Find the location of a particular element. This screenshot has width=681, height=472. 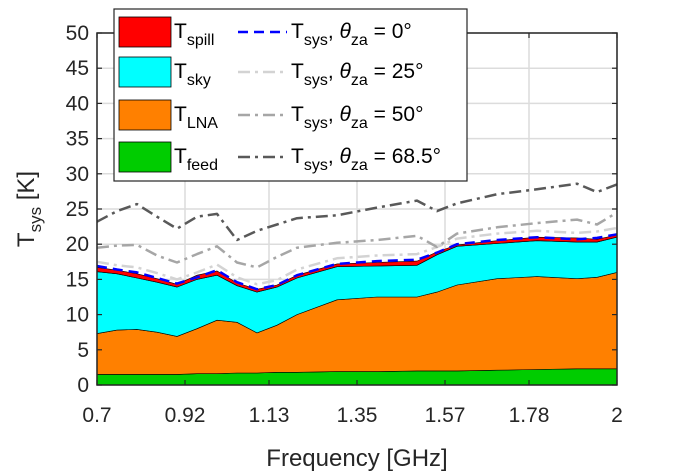

y-tick-label: 30 is located at coordinates (77, 174).